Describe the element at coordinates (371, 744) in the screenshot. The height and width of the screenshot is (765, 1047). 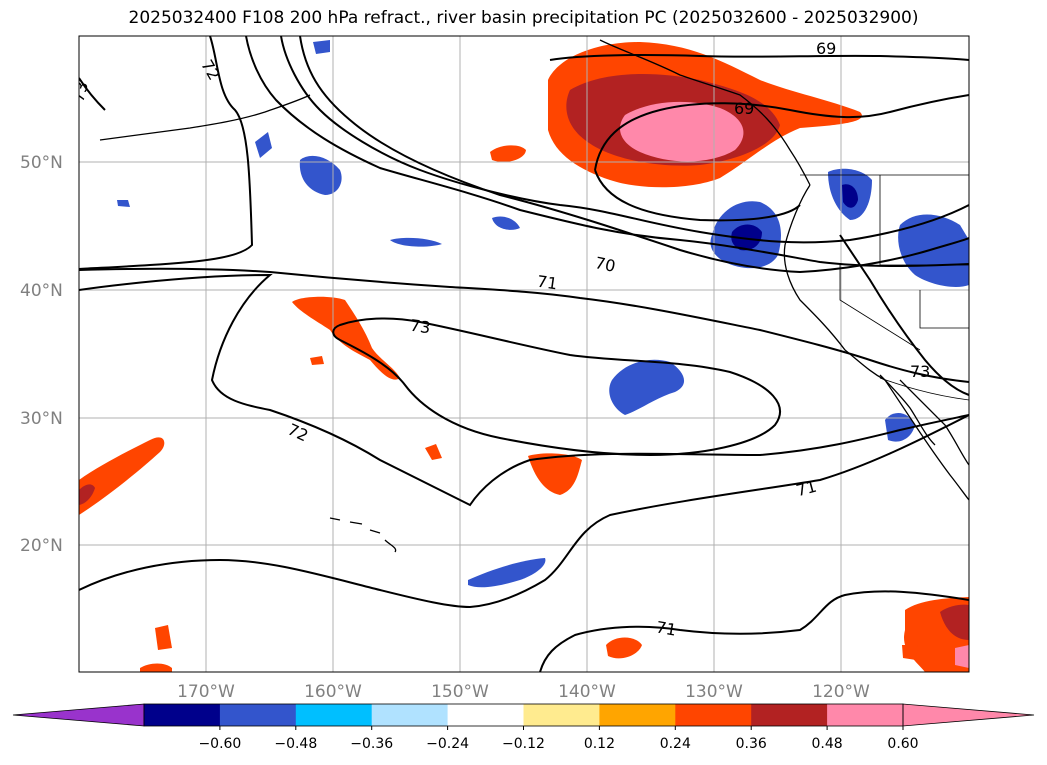
I see `colorbar-tick-label: −0.36` at that location.